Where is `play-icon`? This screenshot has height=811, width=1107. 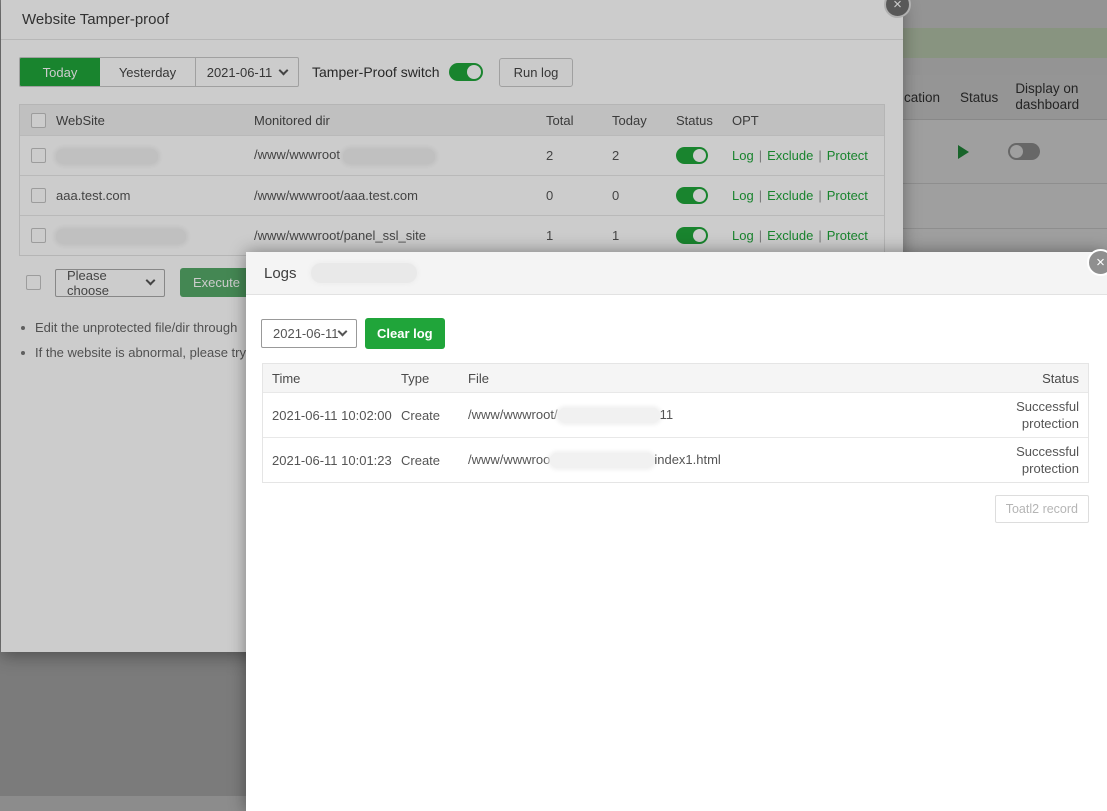 play-icon is located at coordinates (963, 151).